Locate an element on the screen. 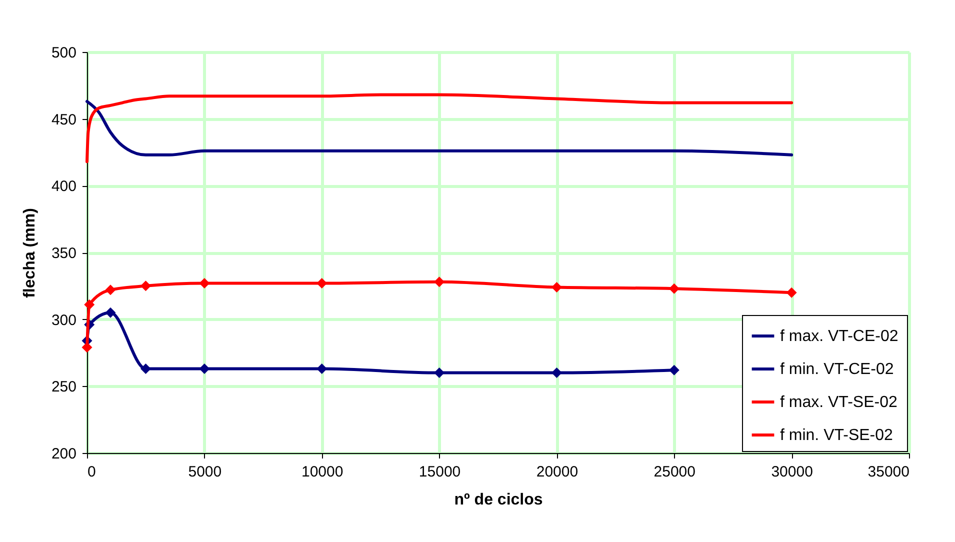  y-tick-label: 500 is located at coordinates (63, 53).